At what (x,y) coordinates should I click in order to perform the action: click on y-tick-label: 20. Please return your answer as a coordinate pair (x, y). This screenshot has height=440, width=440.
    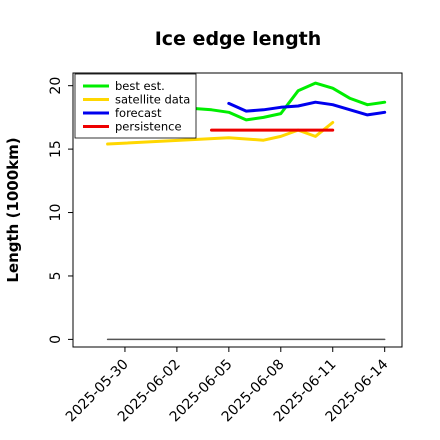
    Looking at the image, I should click on (56, 86).